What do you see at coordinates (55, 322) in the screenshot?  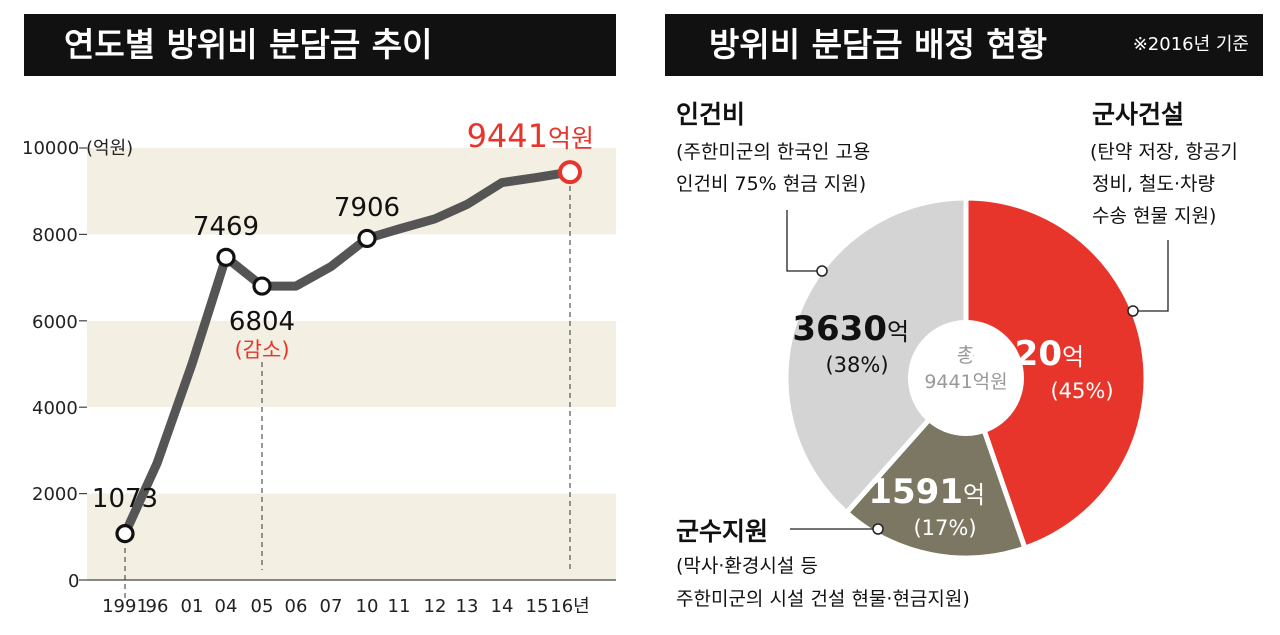 I see `y-tick-6000: 6000` at bounding box center [55, 322].